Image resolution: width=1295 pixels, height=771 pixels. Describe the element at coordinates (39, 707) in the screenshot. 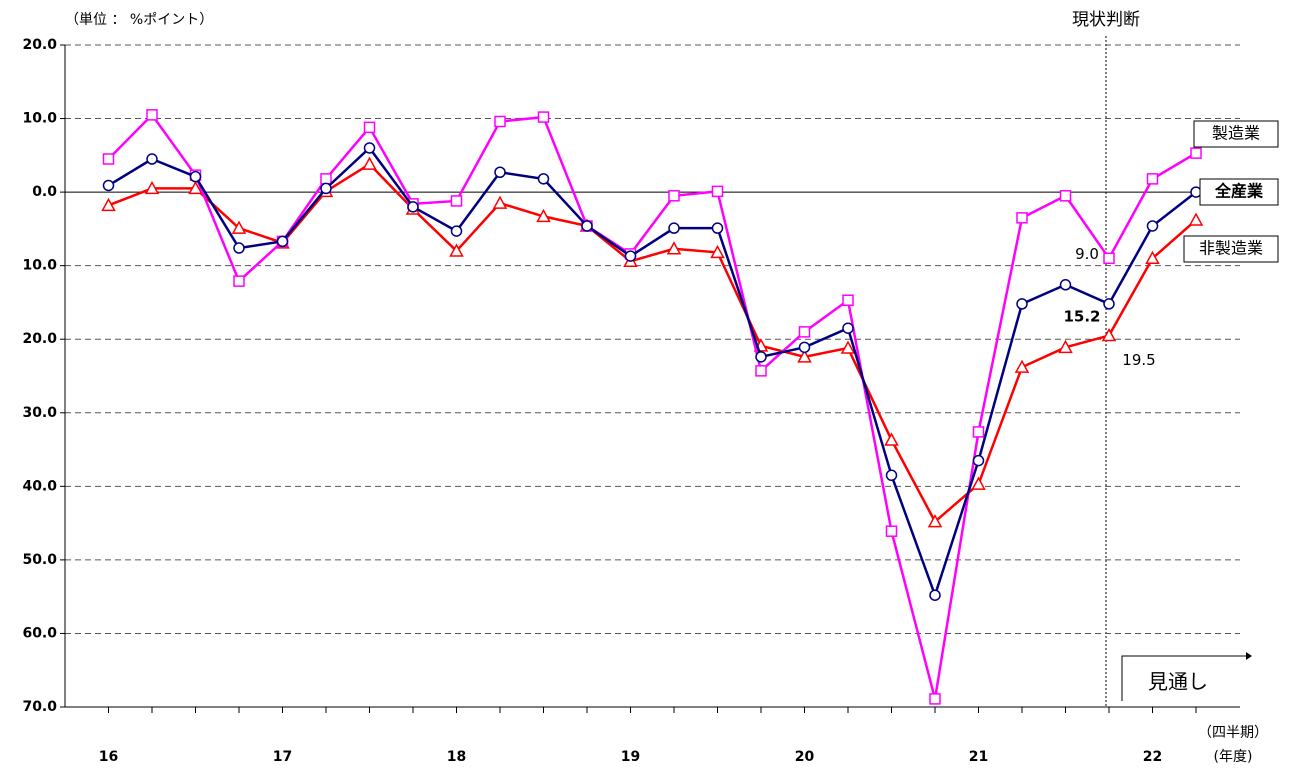

I see `y-tick-label: 70.0` at that location.